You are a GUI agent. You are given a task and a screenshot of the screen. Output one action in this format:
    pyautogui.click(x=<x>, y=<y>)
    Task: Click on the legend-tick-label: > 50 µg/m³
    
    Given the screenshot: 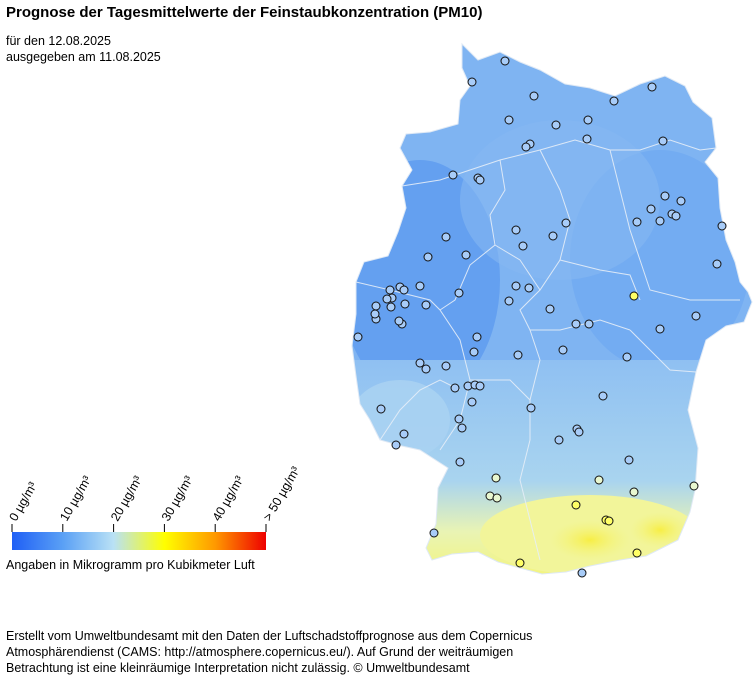 What is the action you would take?
    pyautogui.click(x=281, y=493)
    